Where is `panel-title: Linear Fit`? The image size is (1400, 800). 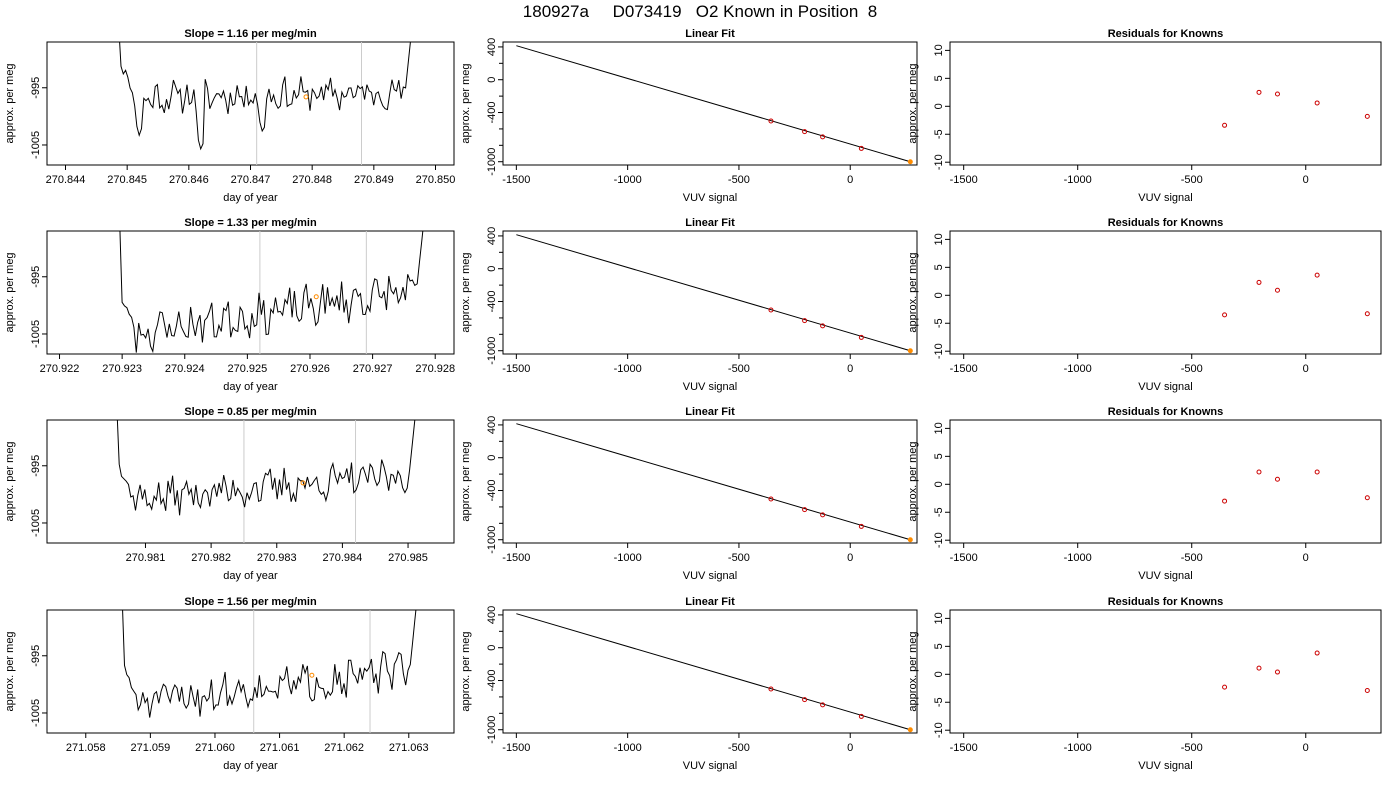
panel-title: Linear Fit is located at coordinates (710, 412).